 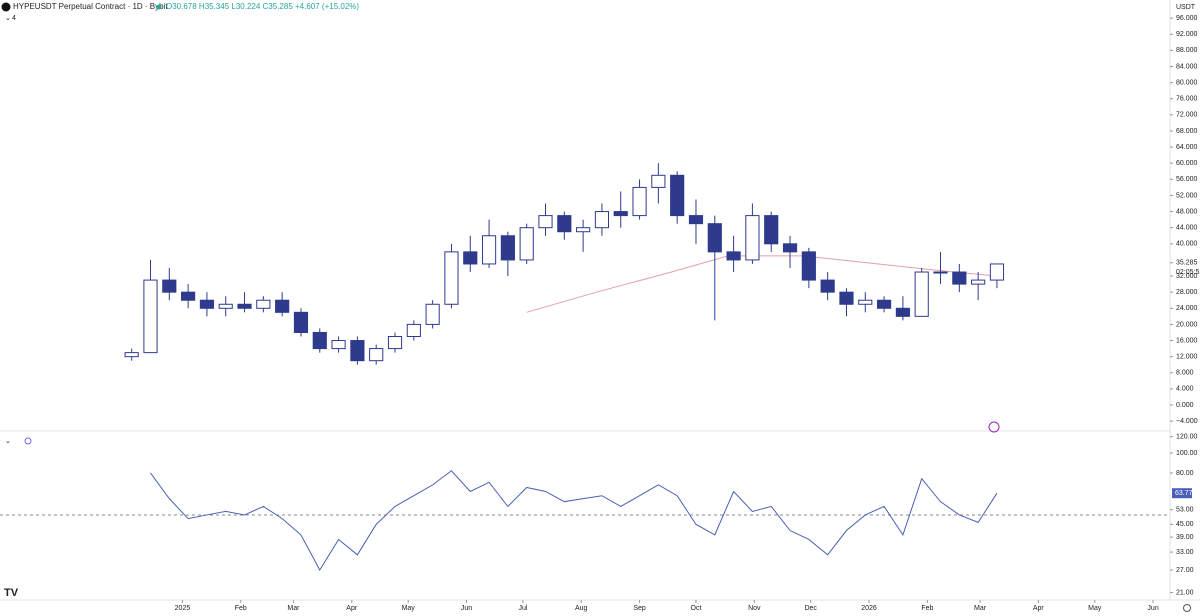 What do you see at coordinates (11, 593) in the screenshot?
I see `logo: TV` at bounding box center [11, 593].